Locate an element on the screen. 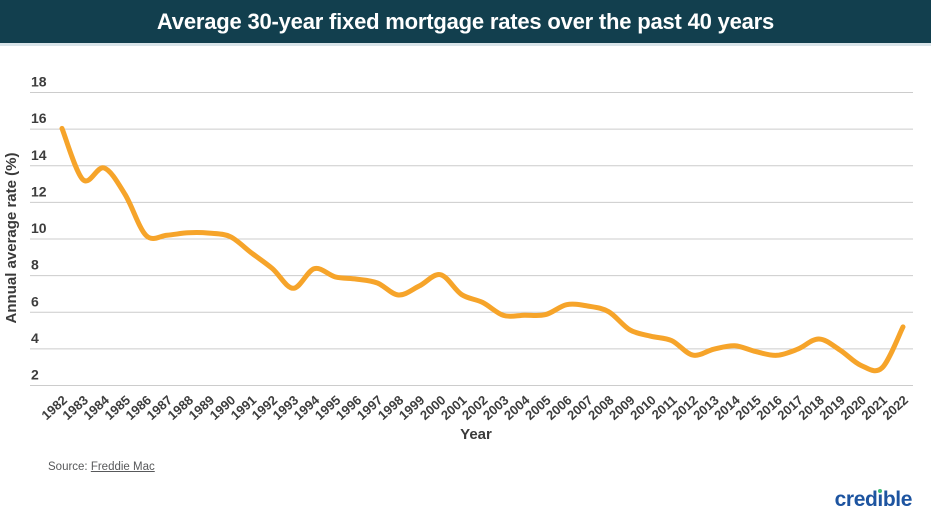  source-label: Source: is located at coordinates (69, 467).